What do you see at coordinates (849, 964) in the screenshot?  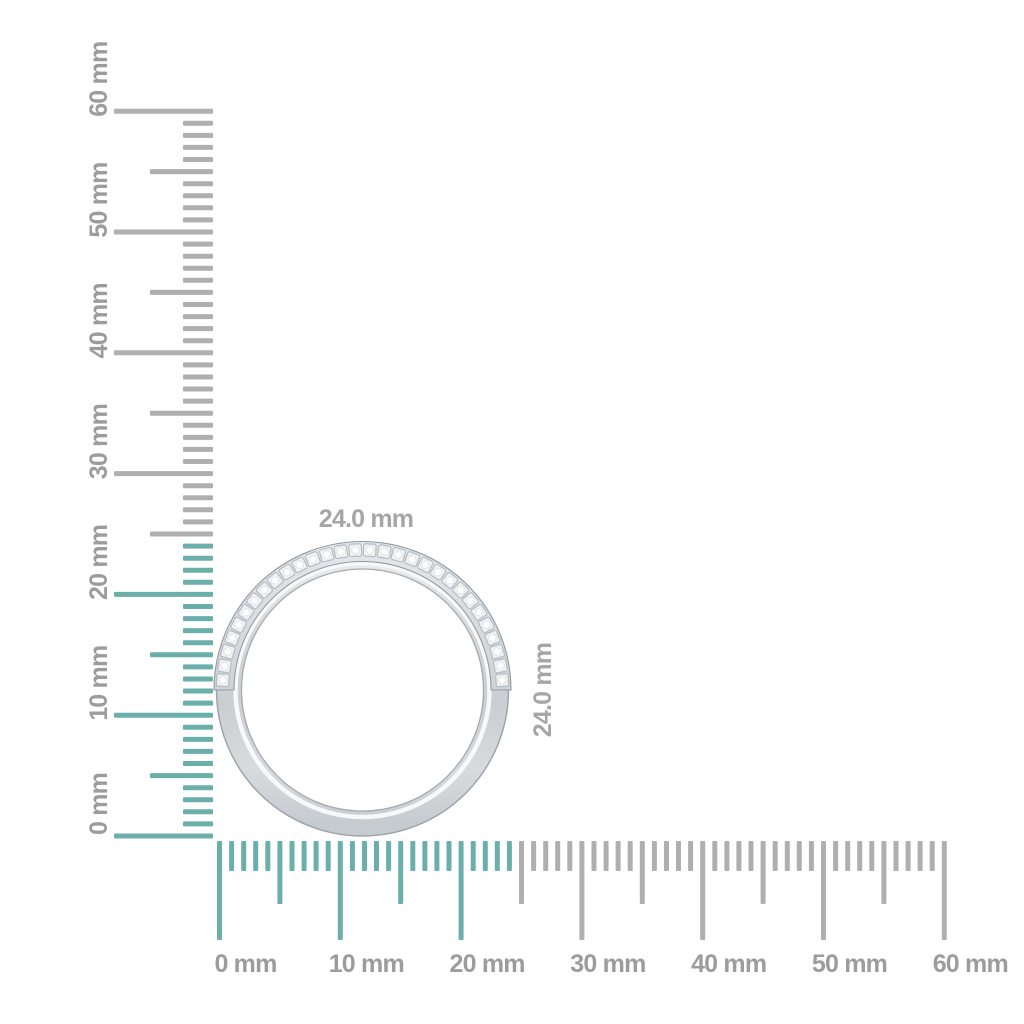 I see `h-ruler-label-50: 50 mm` at bounding box center [849, 964].